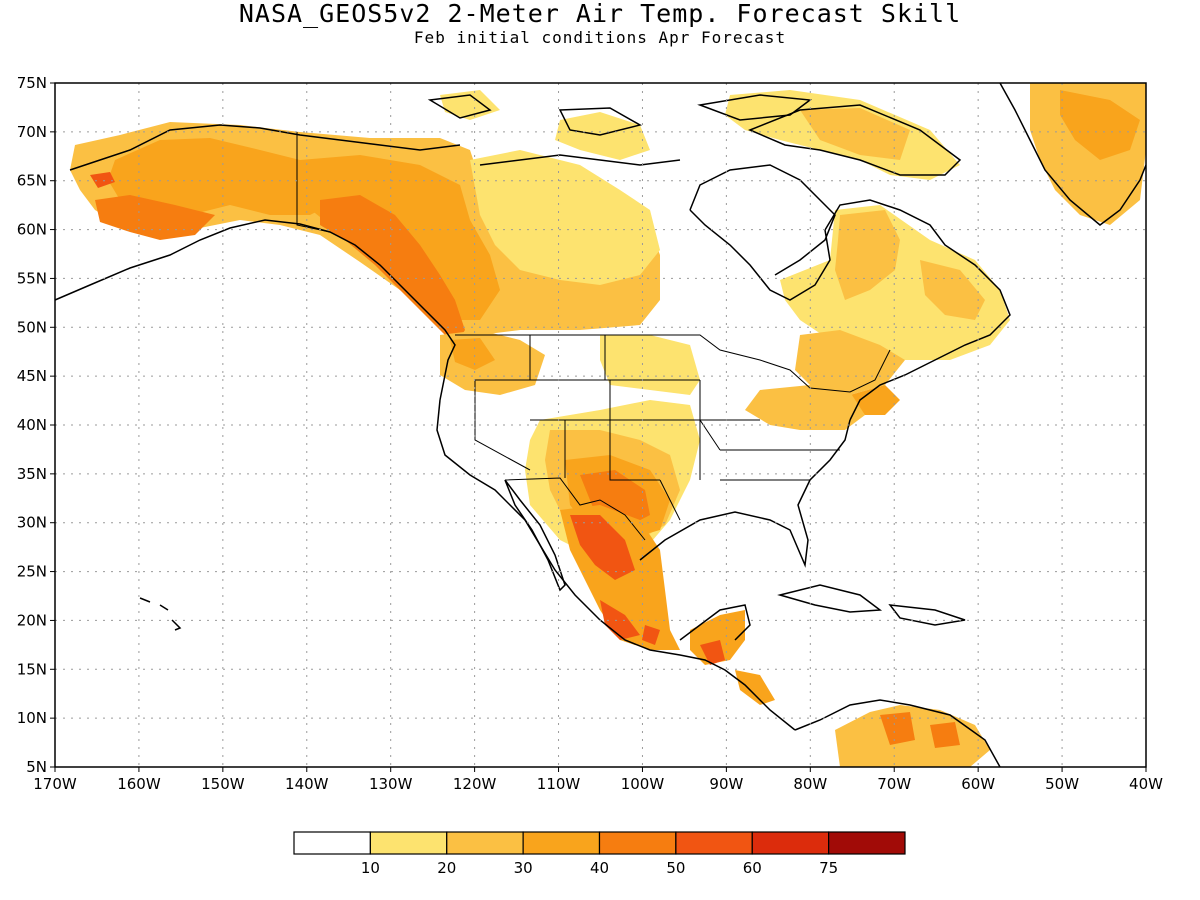  I want to click on colorbar-label: 30, so click(523, 868).